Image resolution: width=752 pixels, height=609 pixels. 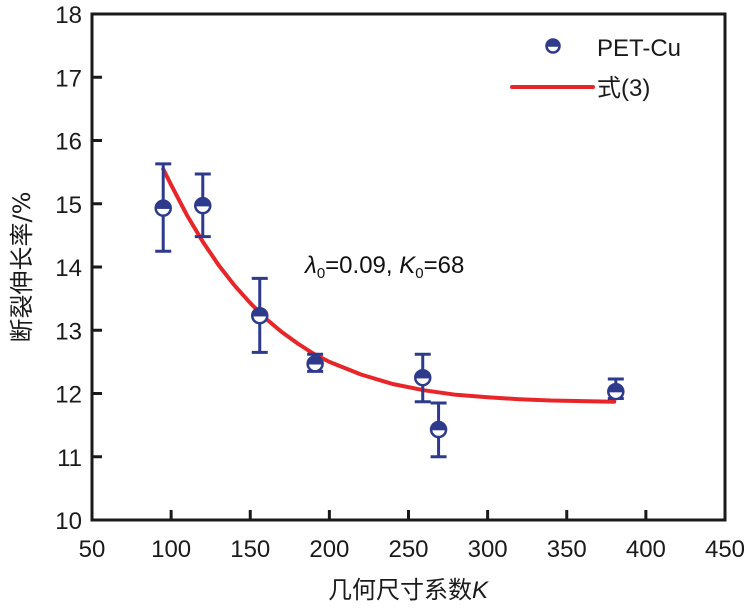 I want to click on y-axis-title: 断裂伸长率/%, so click(x=22, y=267).